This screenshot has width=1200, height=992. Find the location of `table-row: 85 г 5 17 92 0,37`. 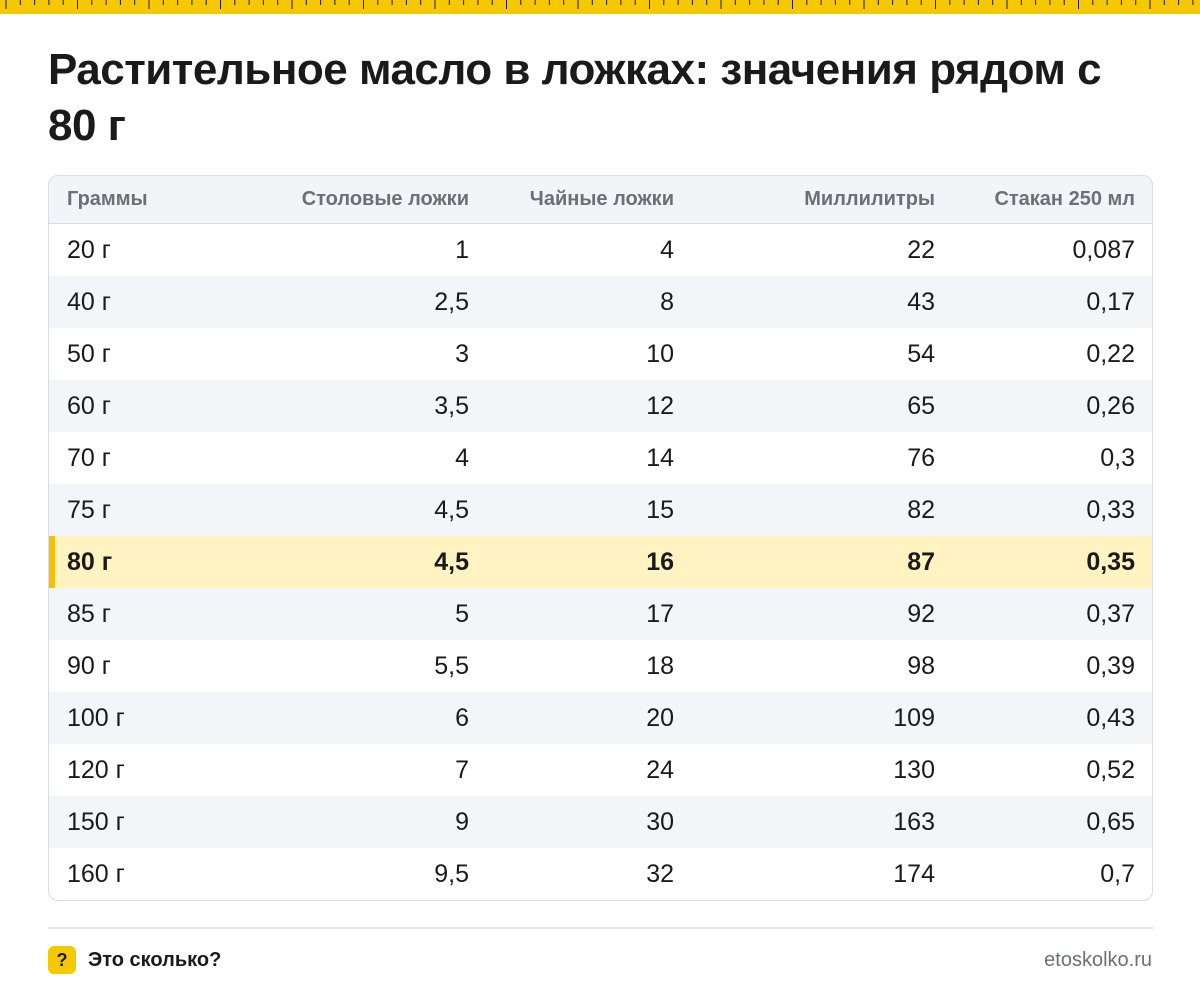

table-row: 85 г 5 17 92 0,37 is located at coordinates (600, 614).